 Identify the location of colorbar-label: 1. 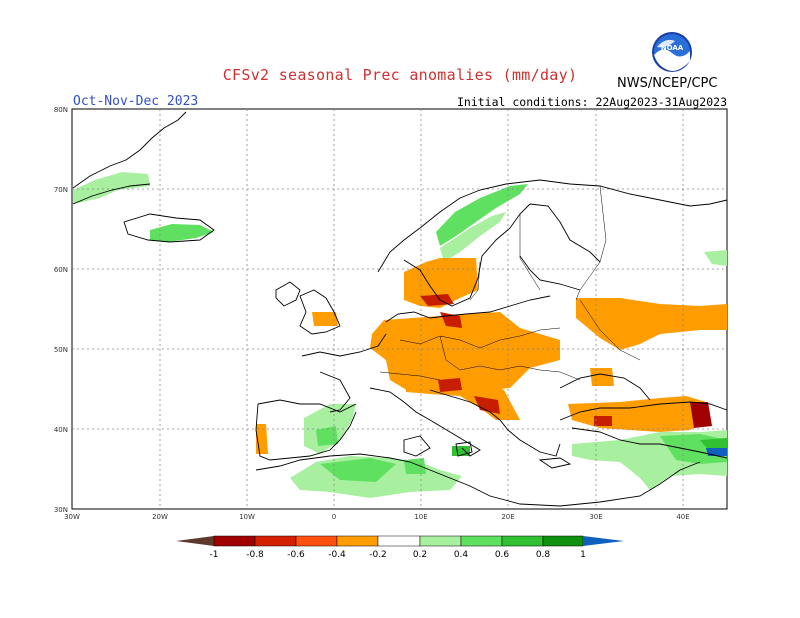
(583, 555).